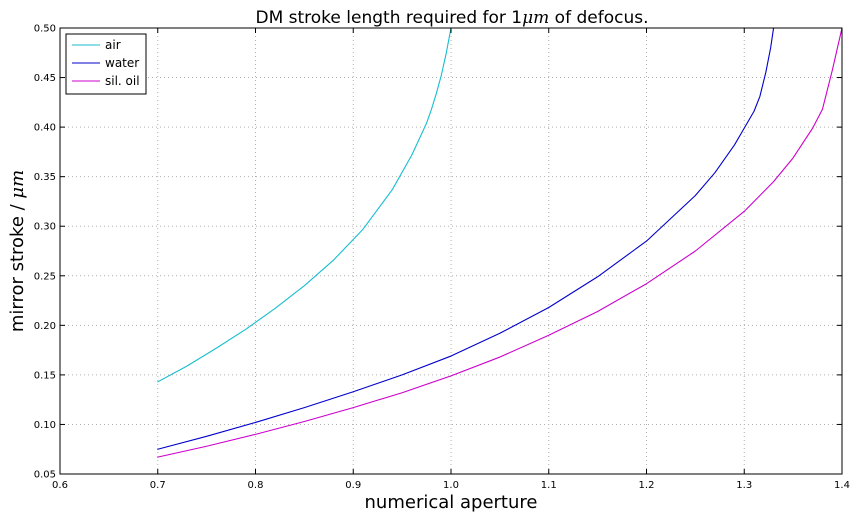 The height and width of the screenshot is (518, 856). What do you see at coordinates (45, 326) in the screenshot?
I see `y-tick-label: 0.20` at bounding box center [45, 326].